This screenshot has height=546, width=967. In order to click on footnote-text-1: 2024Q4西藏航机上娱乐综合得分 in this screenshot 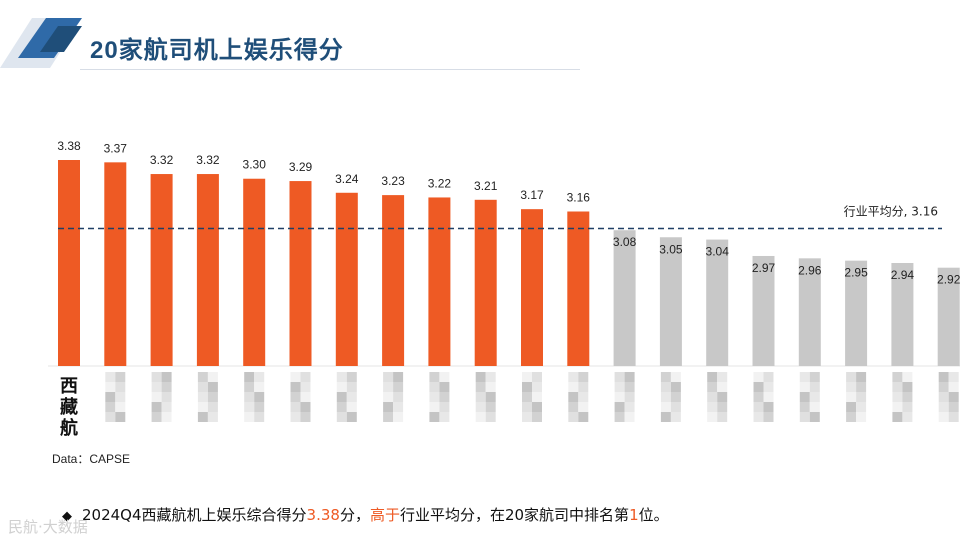, I will do `click(194, 515)`.